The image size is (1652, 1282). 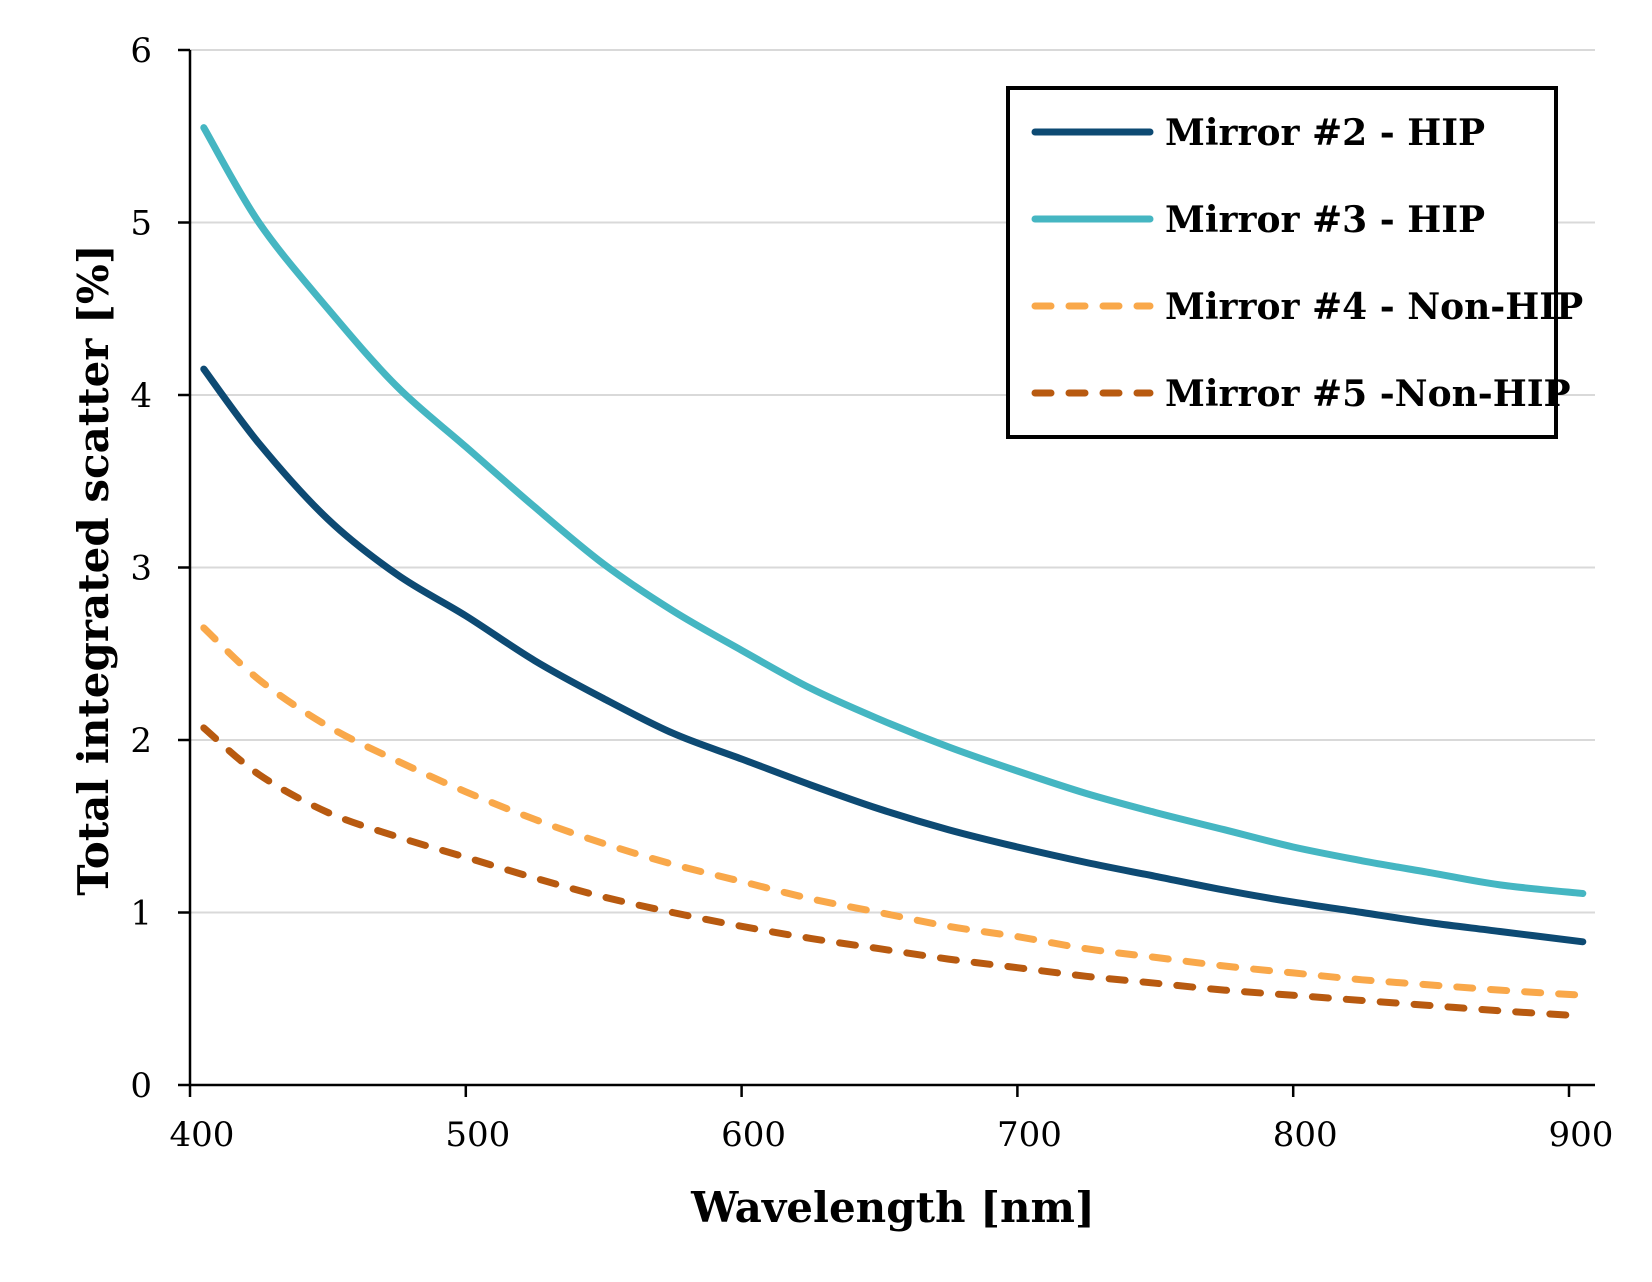 I want to click on y-tick-label: 5, so click(x=141, y=224).